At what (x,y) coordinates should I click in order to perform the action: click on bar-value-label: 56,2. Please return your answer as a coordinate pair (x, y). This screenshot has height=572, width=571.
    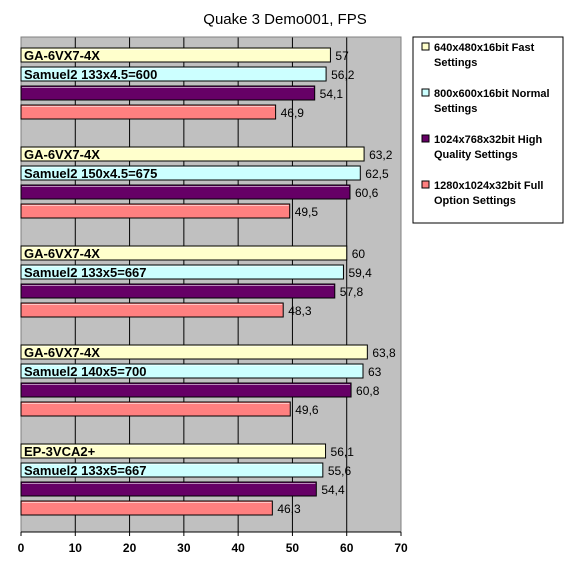
    Looking at the image, I should click on (343, 75).